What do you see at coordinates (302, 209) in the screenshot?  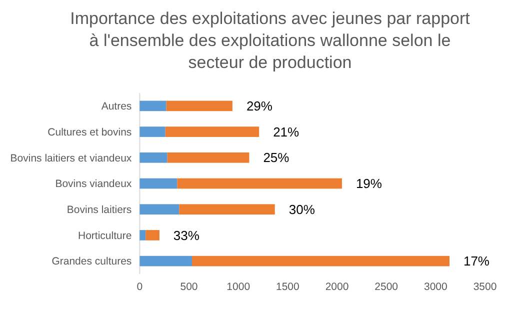 I see `annotation: 30%` at bounding box center [302, 209].